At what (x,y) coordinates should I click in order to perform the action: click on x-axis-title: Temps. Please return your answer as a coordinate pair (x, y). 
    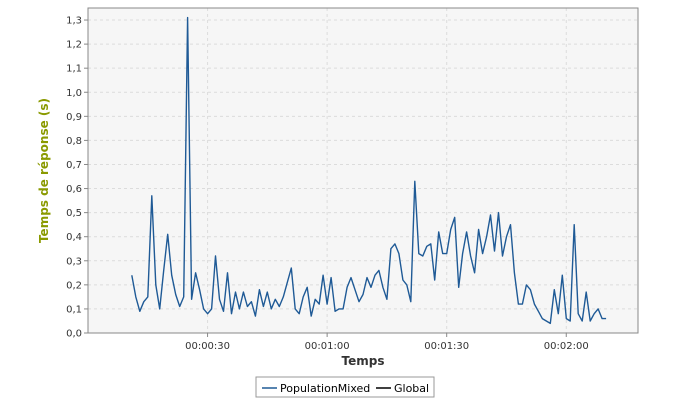
    Looking at the image, I should click on (363, 361).